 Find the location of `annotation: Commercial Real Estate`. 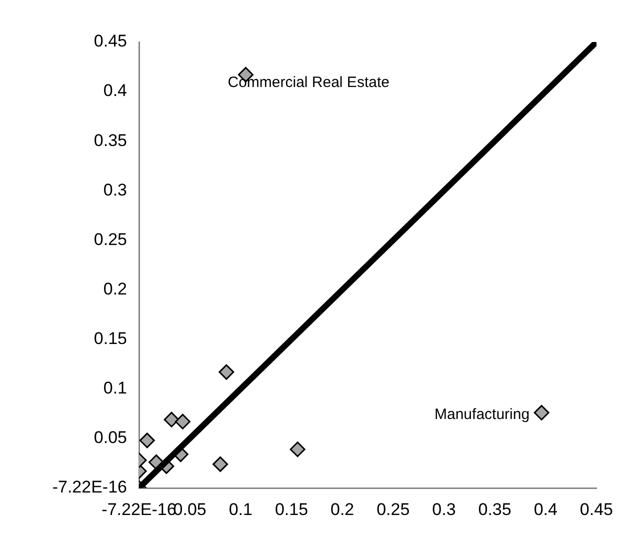

annotation: Commercial Real Estate is located at coordinates (309, 82).